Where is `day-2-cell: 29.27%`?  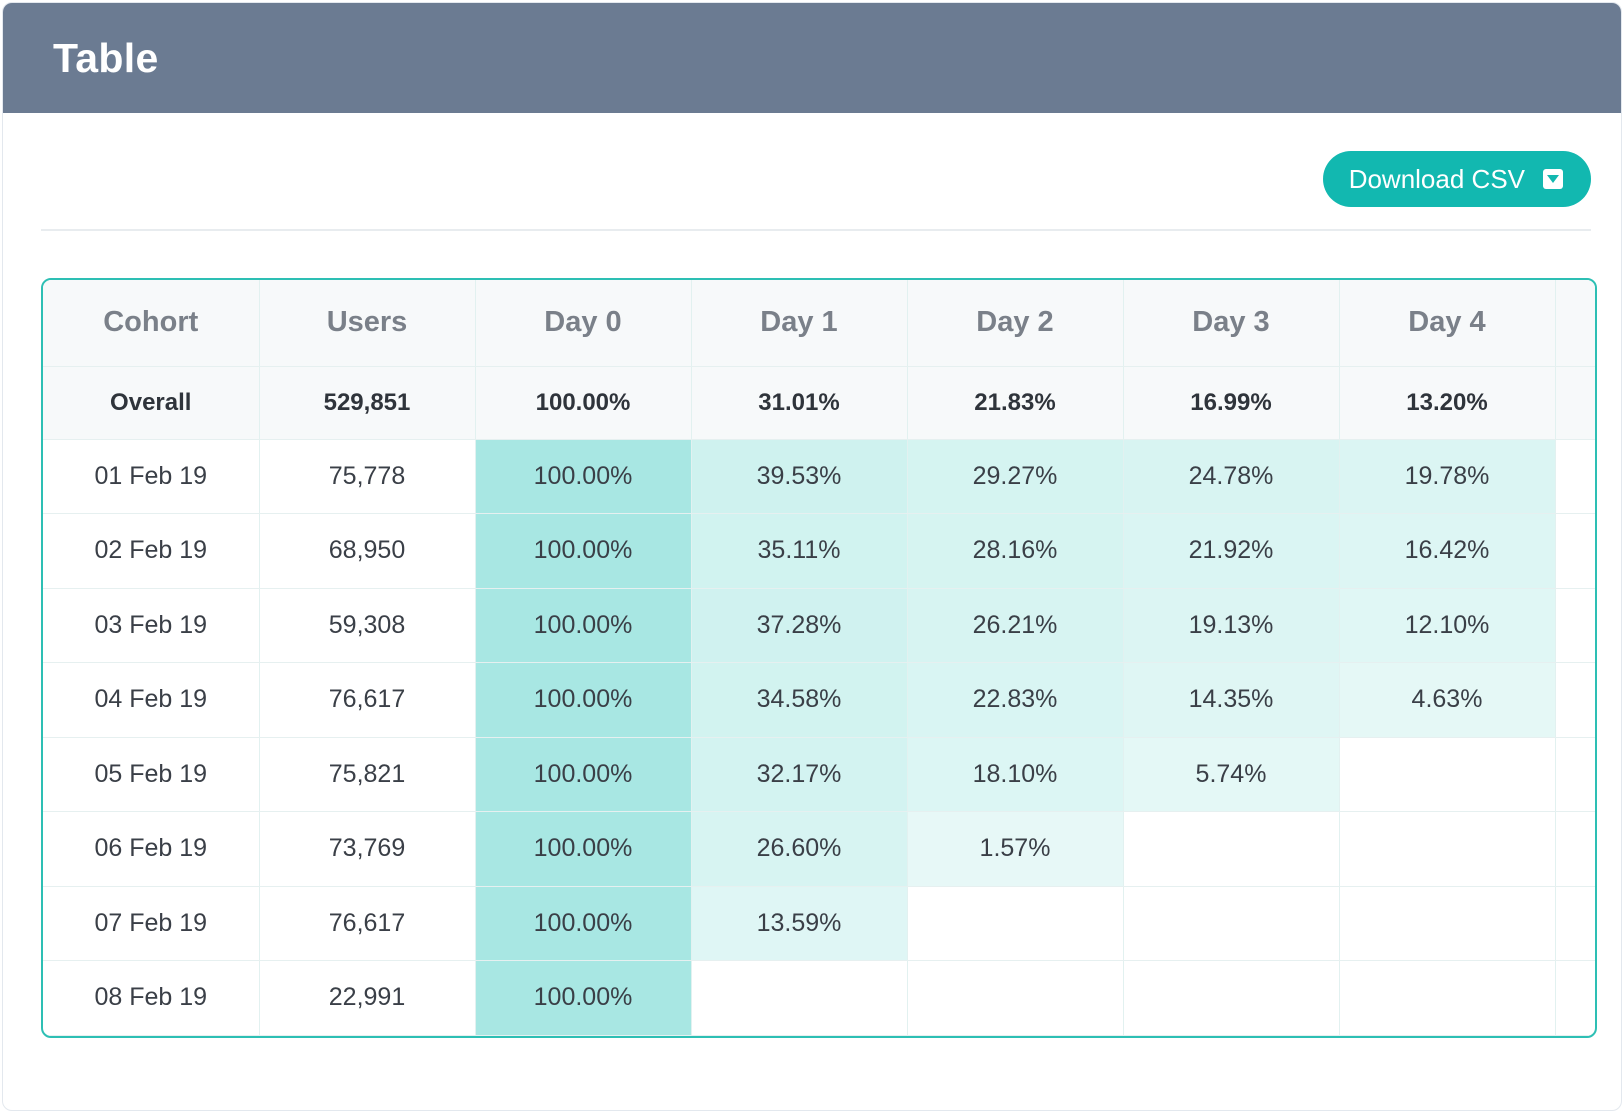 day-2-cell: 29.27% is located at coordinates (1015, 476).